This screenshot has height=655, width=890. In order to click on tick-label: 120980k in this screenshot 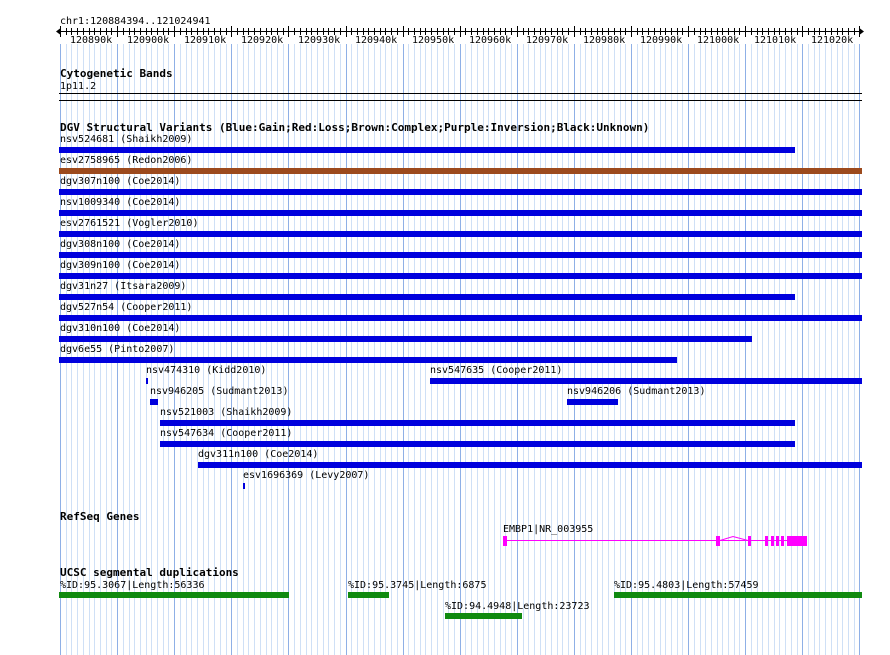, I will do `click(604, 40)`.